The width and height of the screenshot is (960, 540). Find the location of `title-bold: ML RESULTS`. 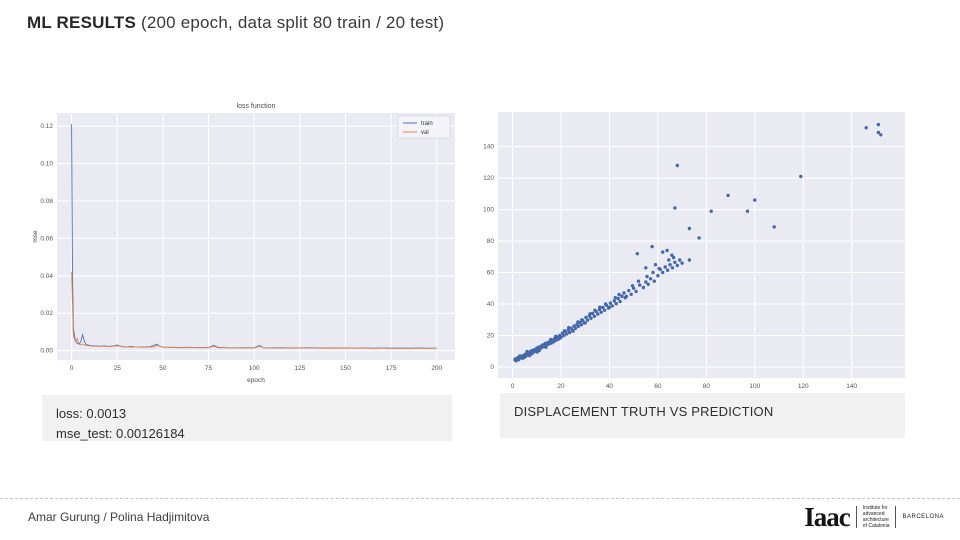

title-bold: ML RESULTS is located at coordinates (82, 22).